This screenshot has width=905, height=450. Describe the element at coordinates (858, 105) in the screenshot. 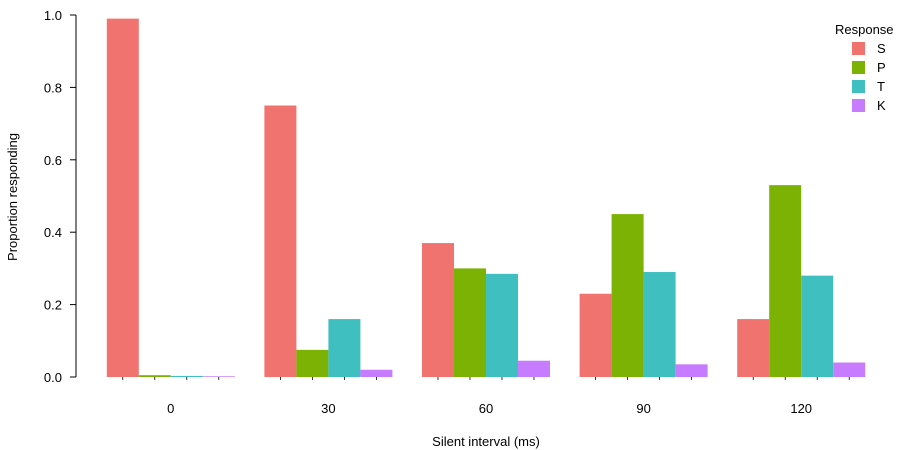

I see `legend-swatch-K` at that location.